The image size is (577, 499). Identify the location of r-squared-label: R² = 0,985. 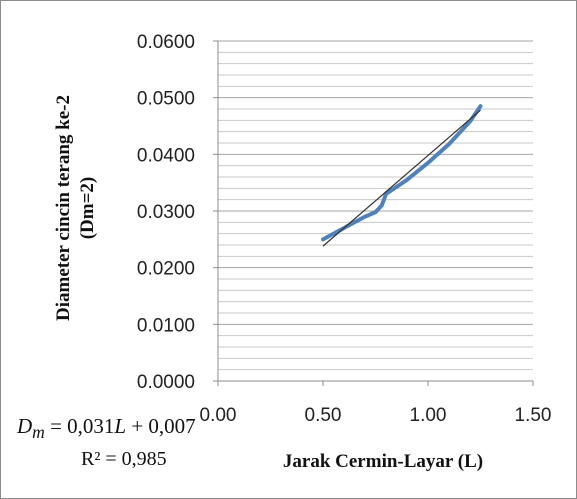
(124, 459).